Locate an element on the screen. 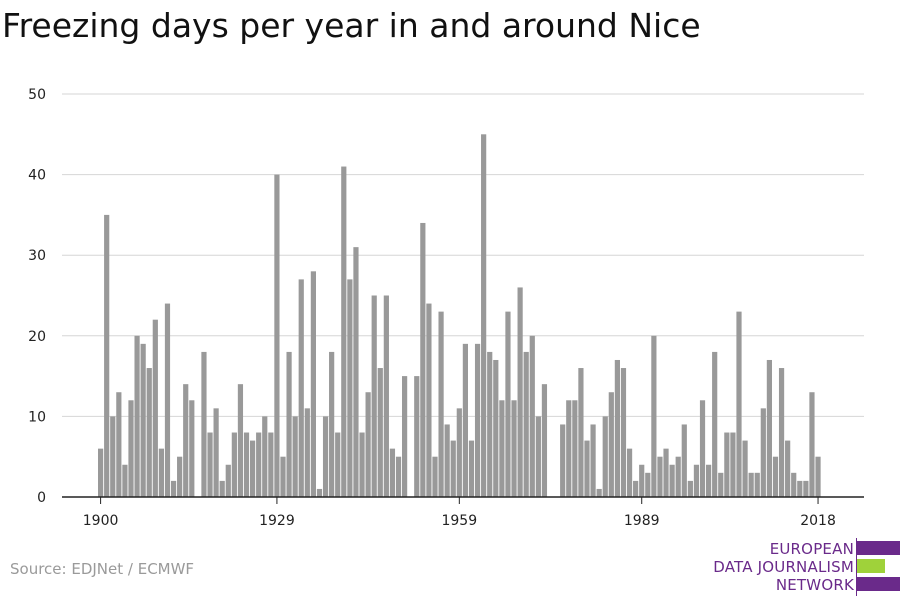 This screenshot has height=600, width=900. bar-1906 is located at coordinates (137, 416).